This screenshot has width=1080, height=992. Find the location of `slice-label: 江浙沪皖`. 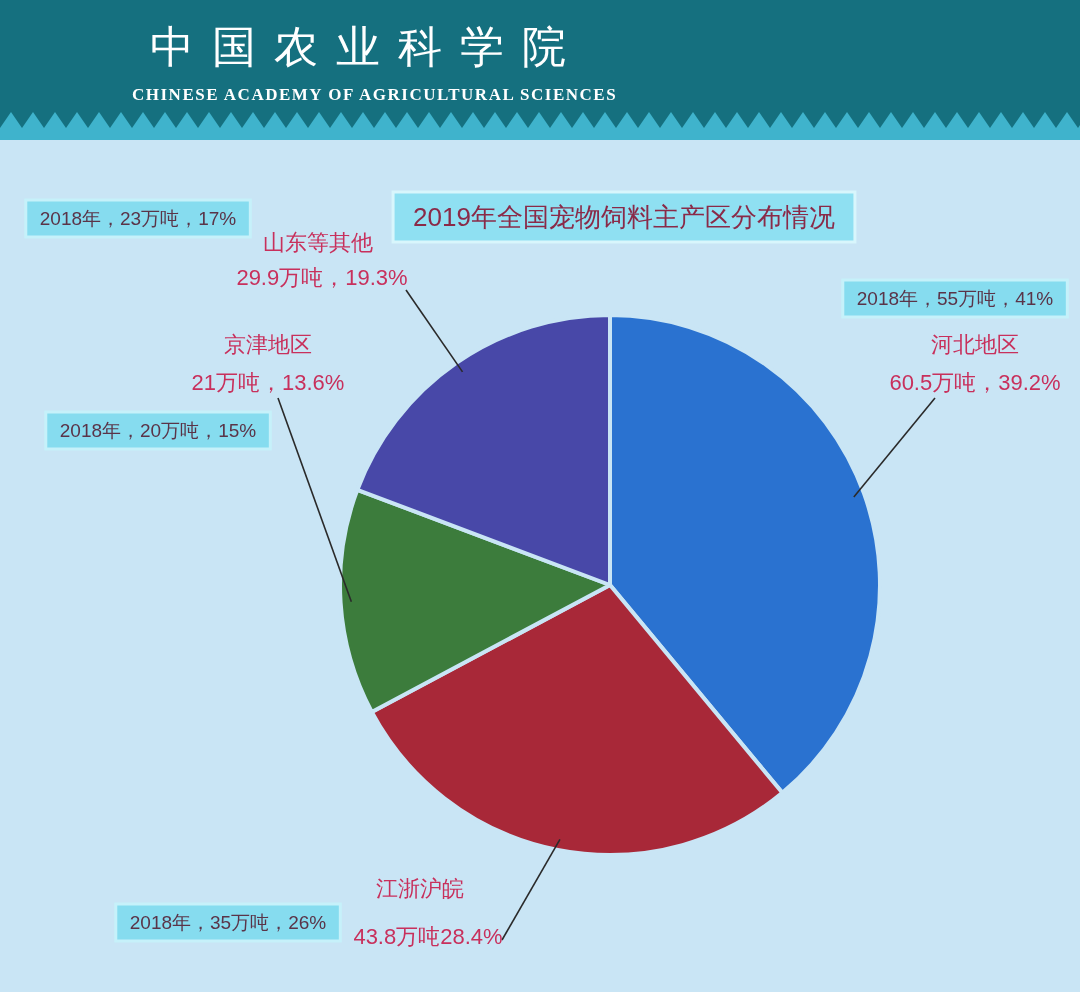

slice-label: 江浙沪皖 is located at coordinates (420, 888).